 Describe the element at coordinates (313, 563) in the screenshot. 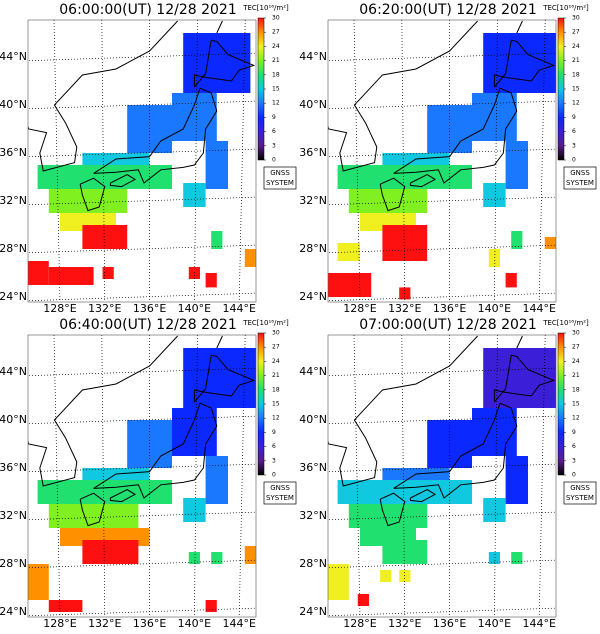

I see `lat-label: 28°N` at that location.